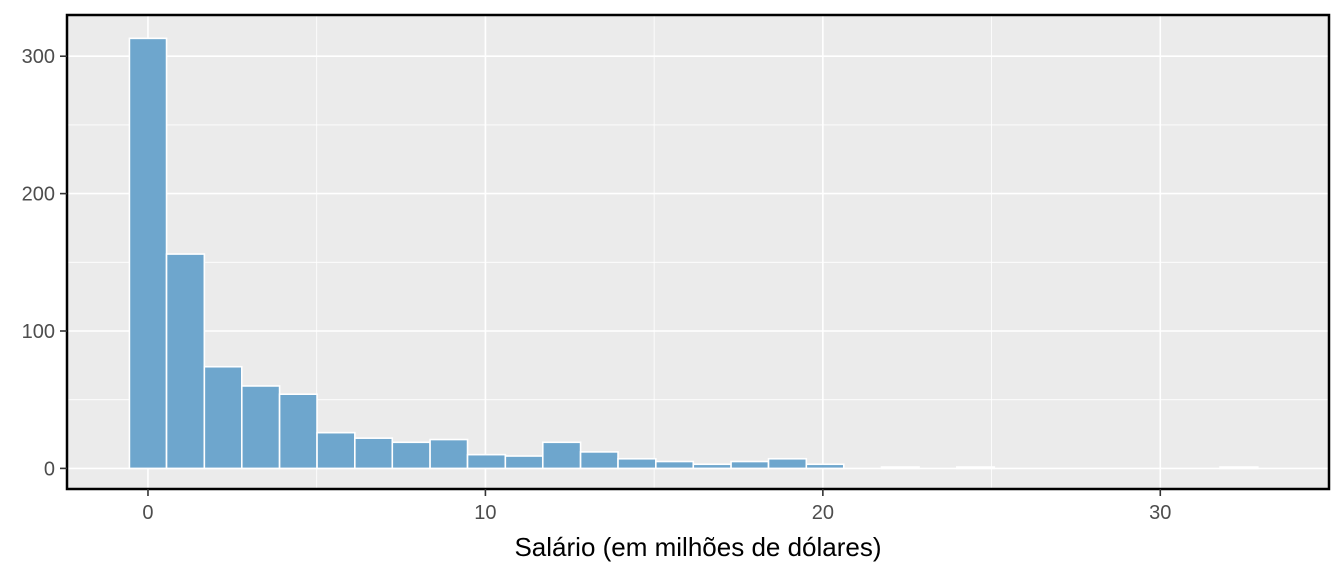 This screenshot has height=576, width=1344. Describe the element at coordinates (485, 513) in the screenshot. I see `x-tick-label: 10` at that location.